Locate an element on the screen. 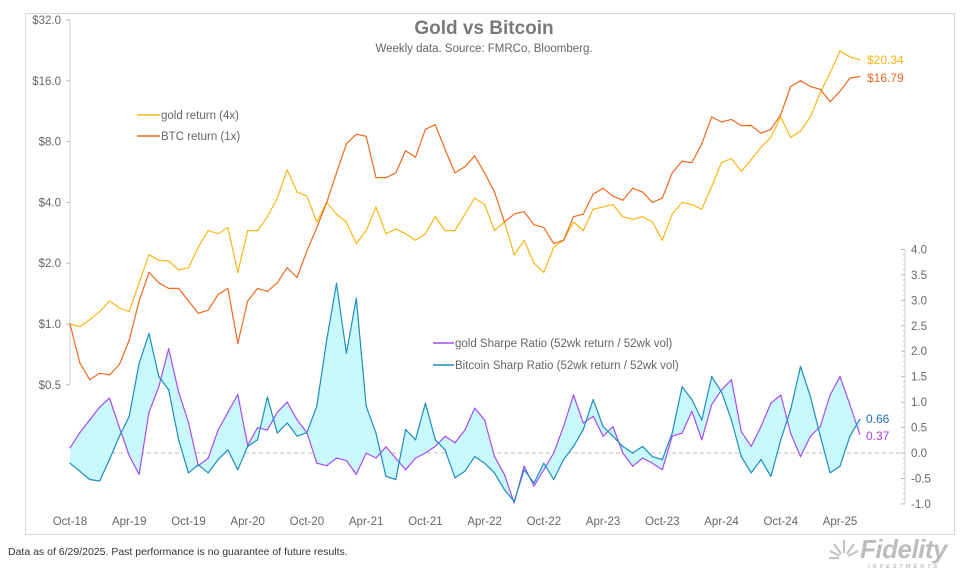 The width and height of the screenshot is (968, 572). right-axis-tick-label: 1.0 is located at coordinates (919, 403).